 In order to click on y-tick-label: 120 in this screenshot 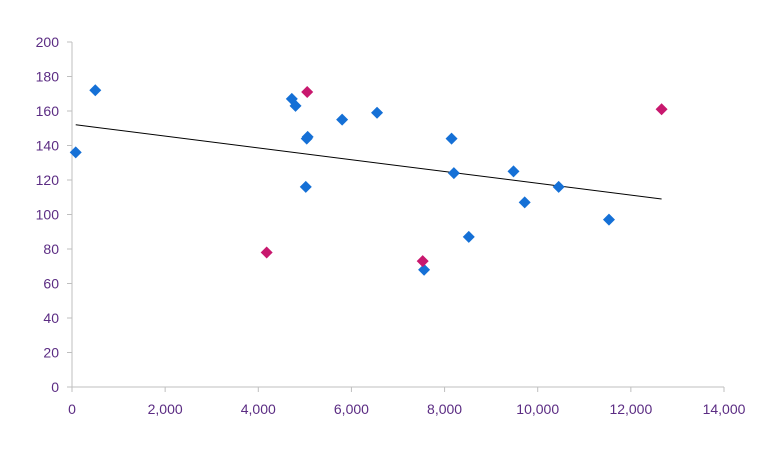, I will do `click(48, 180)`.